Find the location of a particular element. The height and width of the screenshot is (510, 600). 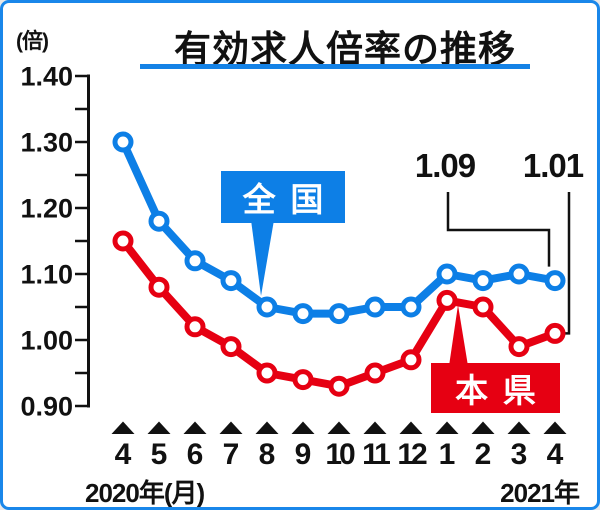

y-tick-label: 1.30 is located at coordinates (46, 143).